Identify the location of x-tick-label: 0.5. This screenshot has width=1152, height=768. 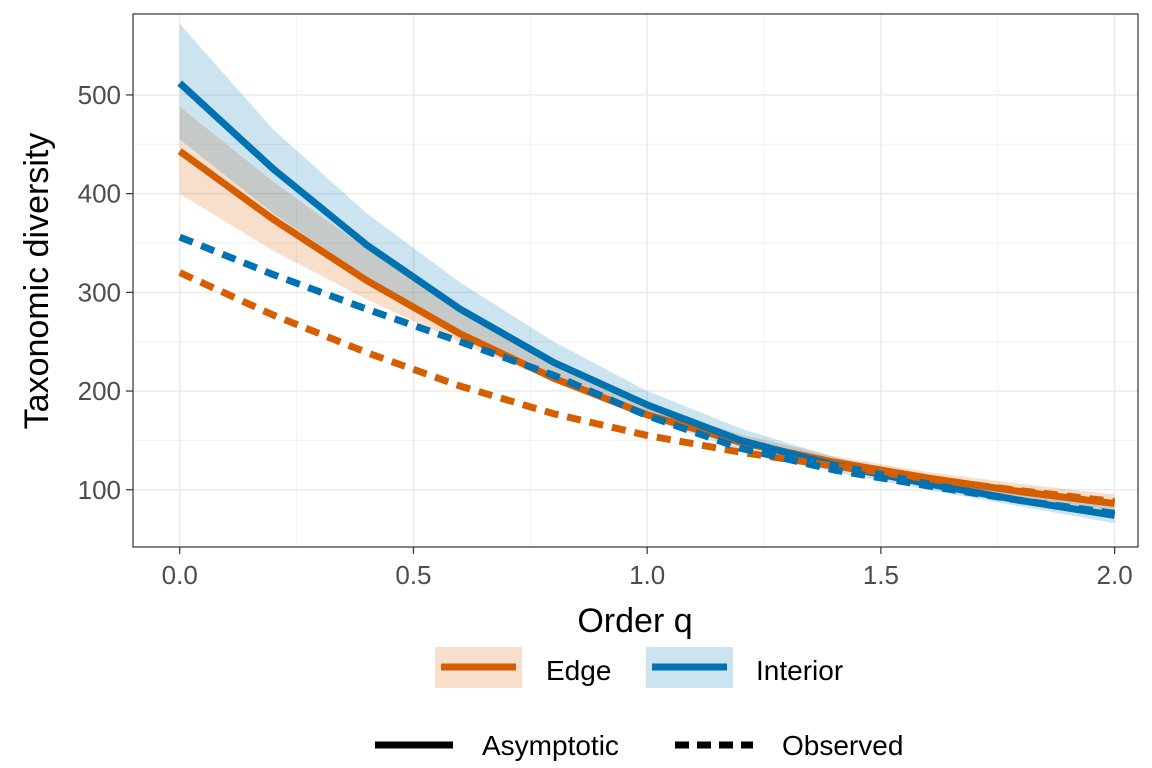
(413, 575).